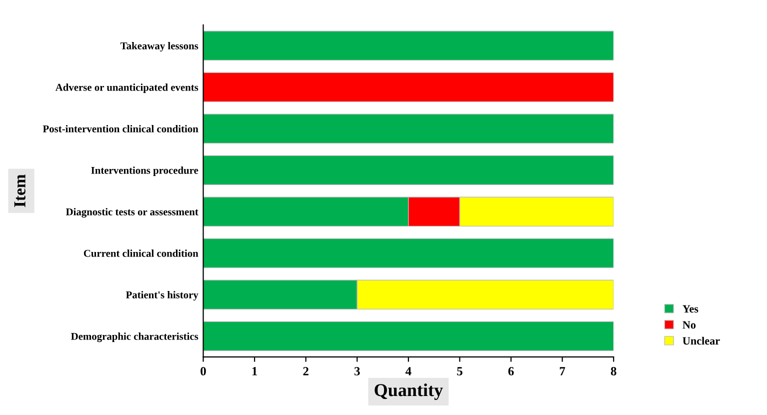  What do you see at coordinates (162, 296) in the screenshot?
I see `y-tick-label: Patient's history` at bounding box center [162, 296].